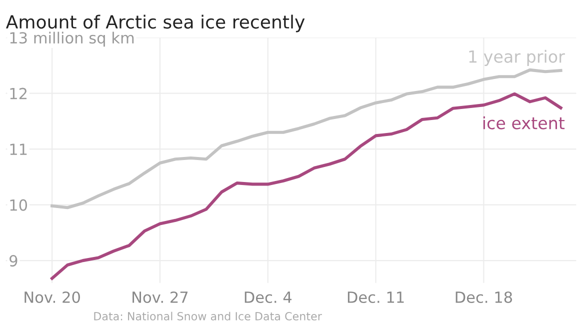 This screenshot has height=327, width=582. I want to click on y-tick-label: 13 million sq km, so click(72, 39).